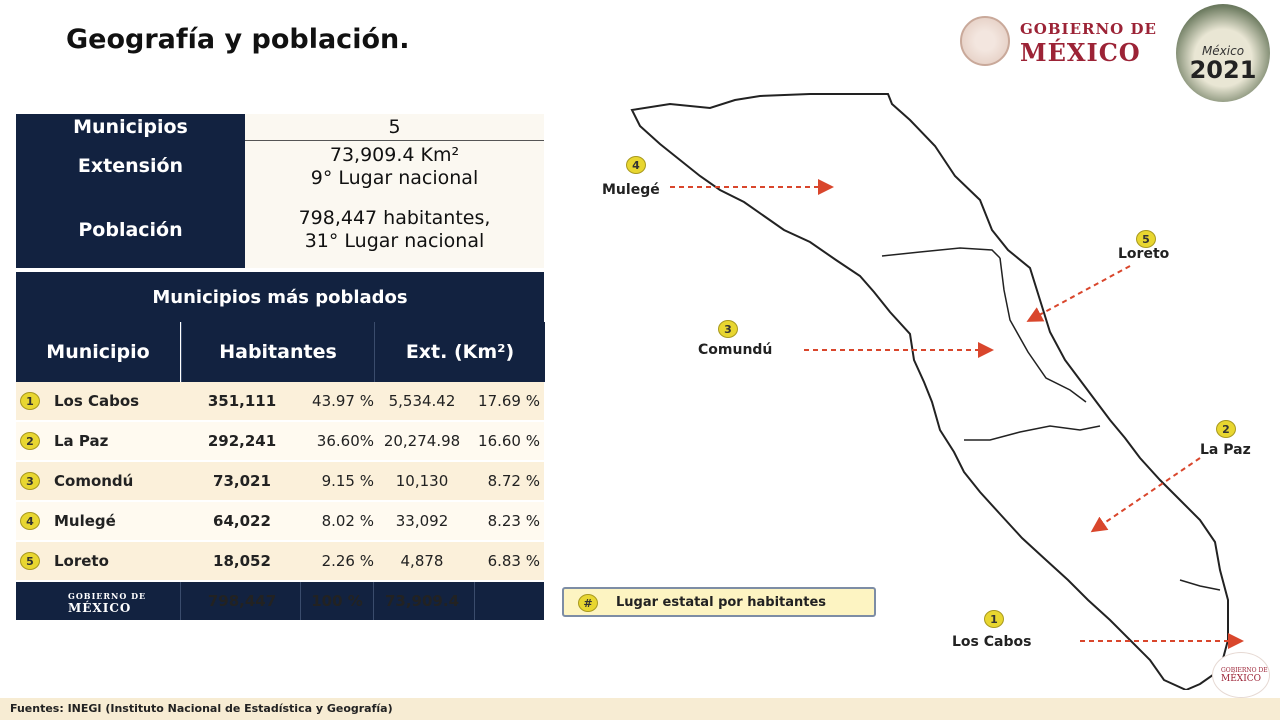 This screenshot has width=1280, height=720. I want to click on habitantes-pct: 43.97 %, so click(343, 401).